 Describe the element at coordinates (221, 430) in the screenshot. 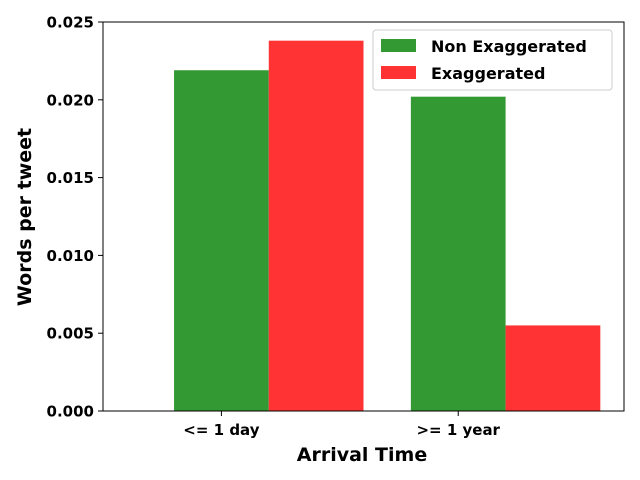

I see `x-tick-label: <= 1 day` at that location.